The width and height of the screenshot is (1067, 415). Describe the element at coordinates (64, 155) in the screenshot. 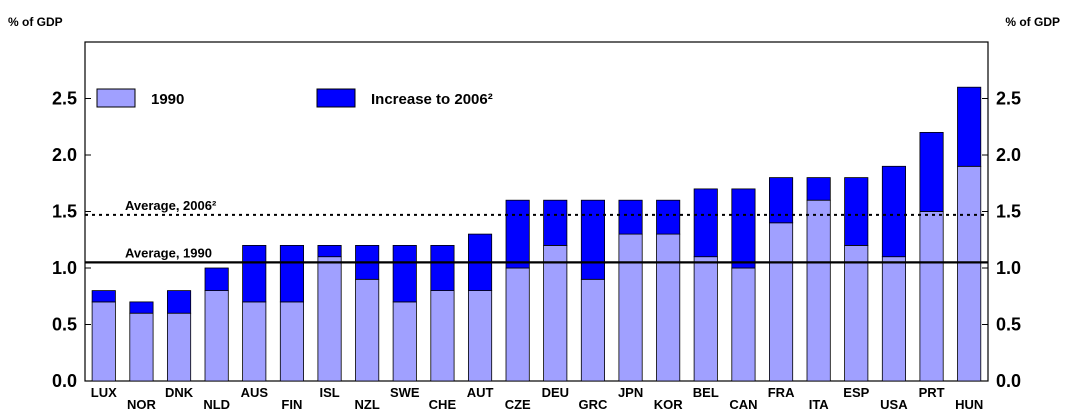

I see `y-tick-label-left: 2.0` at that location.